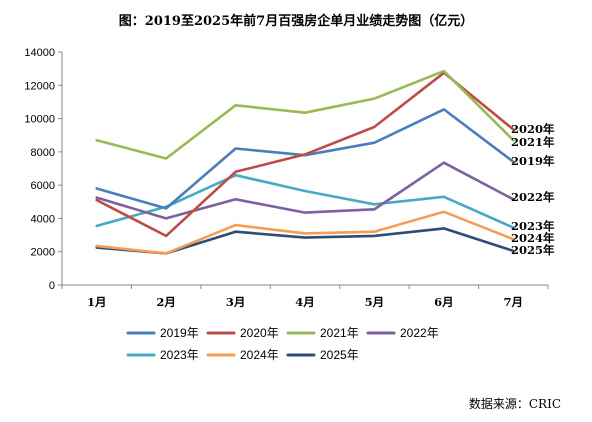  I want to click on legend-label-2020: 2020年, so click(259, 333).